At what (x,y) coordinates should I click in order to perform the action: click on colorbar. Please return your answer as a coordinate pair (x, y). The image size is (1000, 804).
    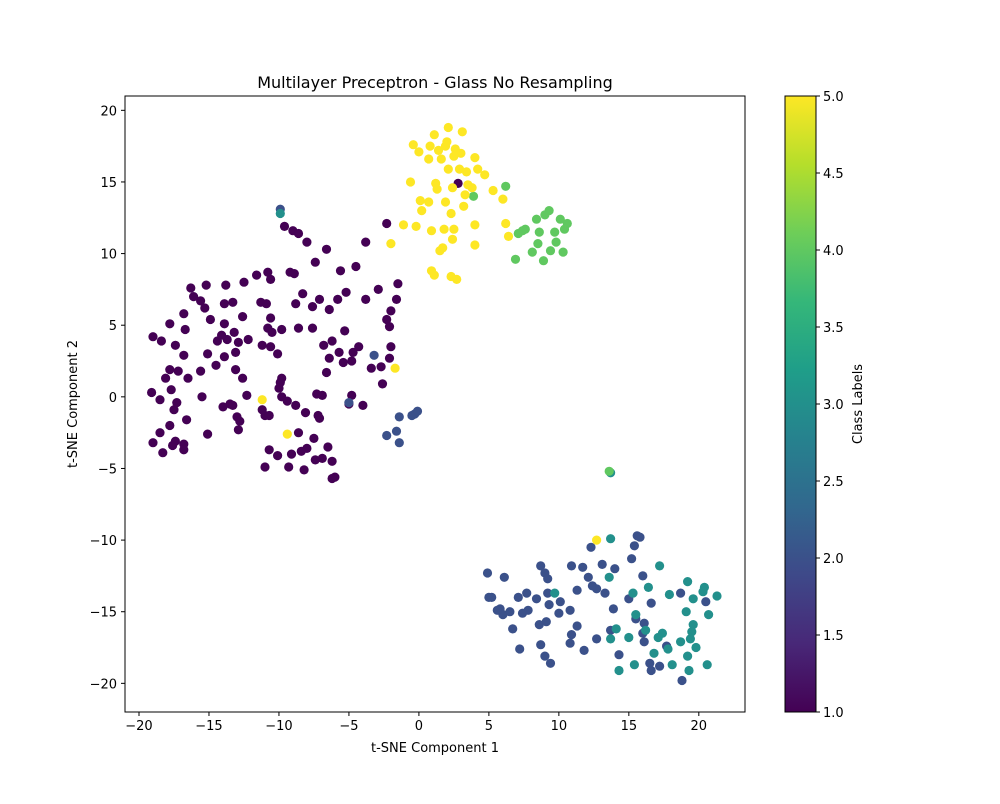
    Looking at the image, I should click on (800, 404).